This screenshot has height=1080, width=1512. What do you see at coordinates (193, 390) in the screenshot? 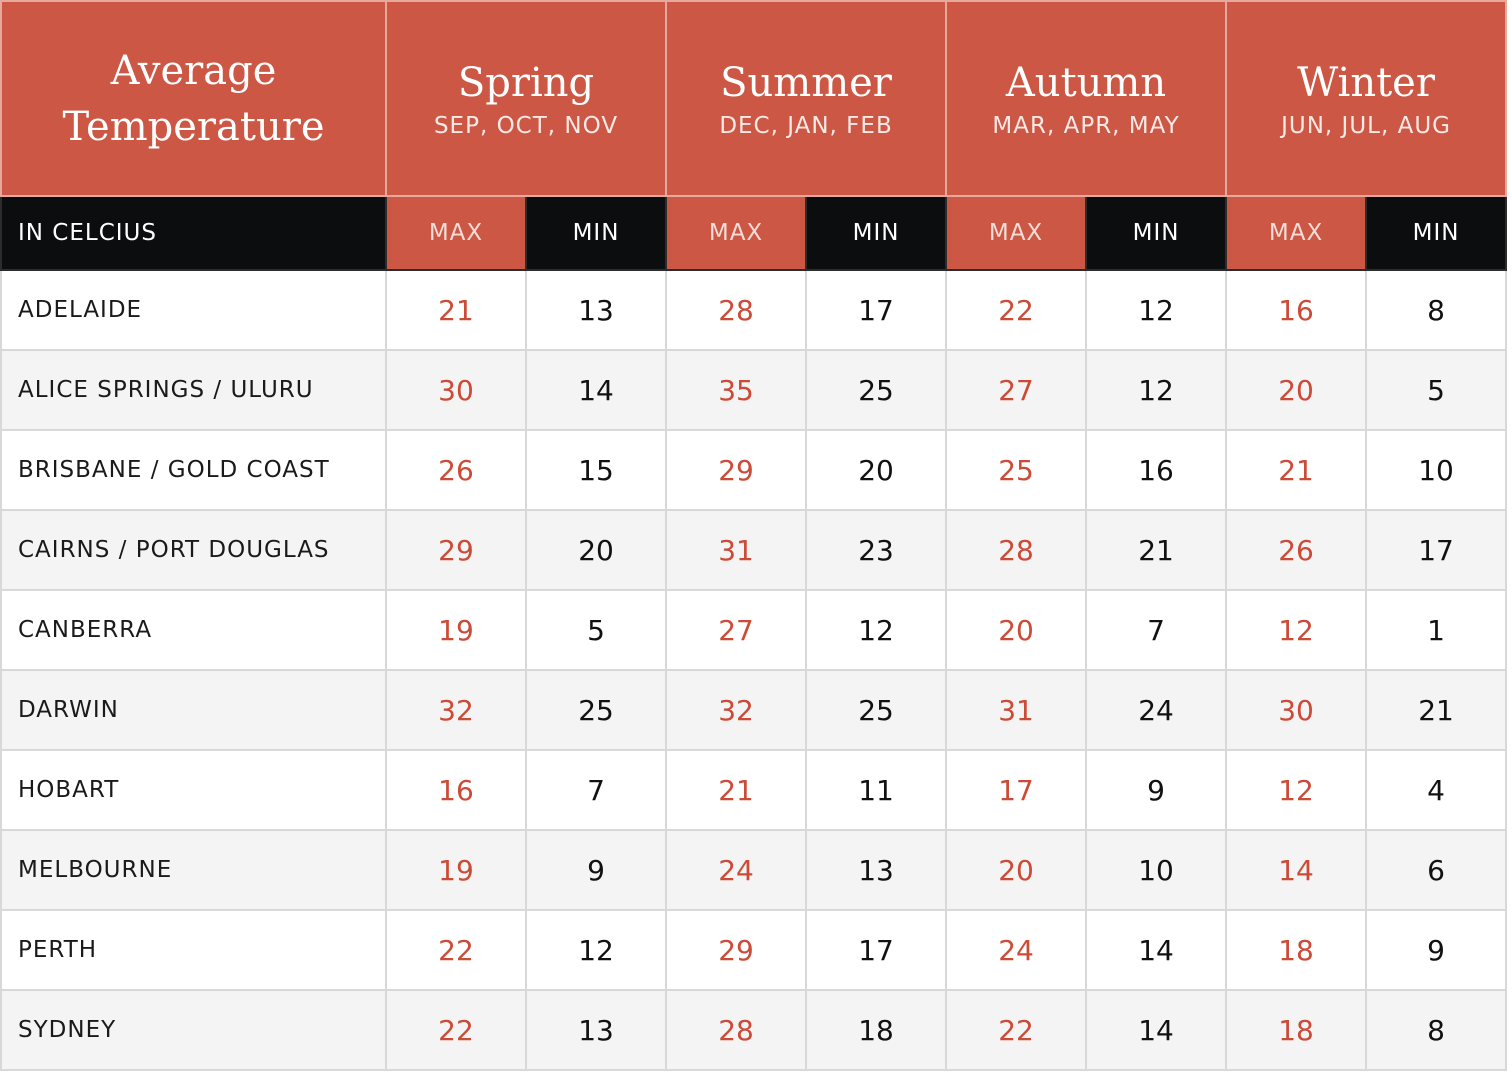
I see `city-name: ALICE SPRINGS / ULURU` at bounding box center [193, 390].